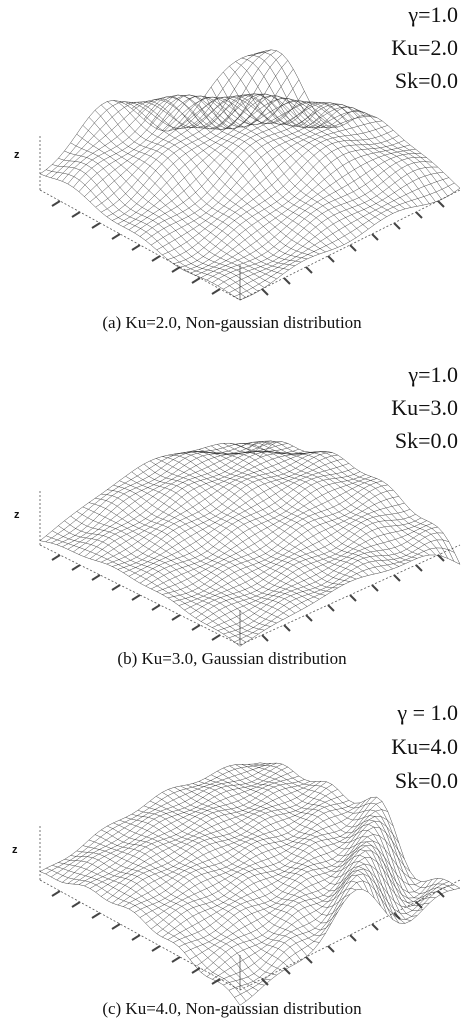 Image resolution: width=464 pixels, height=1024 pixels. What do you see at coordinates (232, 658) in the screenshot?
I see `caption: (b) Ku=3.0, Gaussian distribution` at bounding box center [232, 658].